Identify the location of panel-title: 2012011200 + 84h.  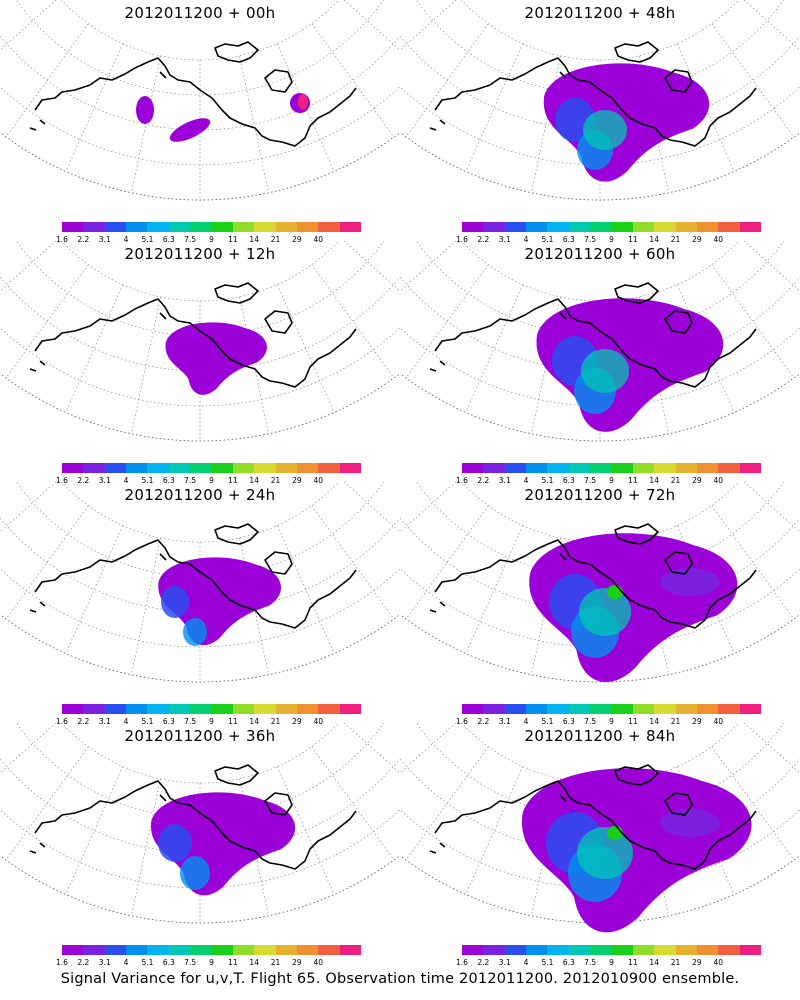
(600, 736).